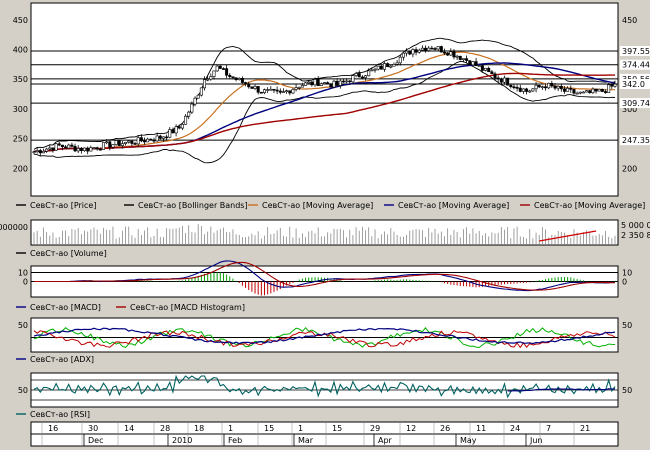 This screenshot has height=450, width=650. I want to click on legend-label: СевСт-ао [Bollinger Bands], so click(193, 205).